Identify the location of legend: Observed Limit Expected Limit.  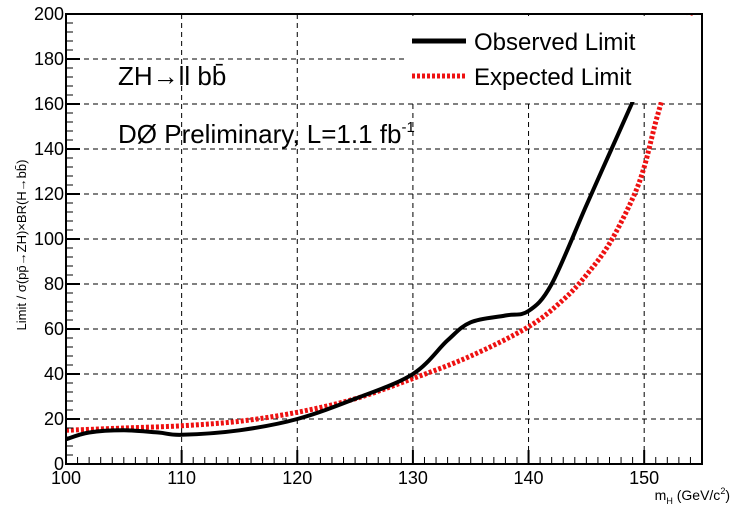
(524, 60).